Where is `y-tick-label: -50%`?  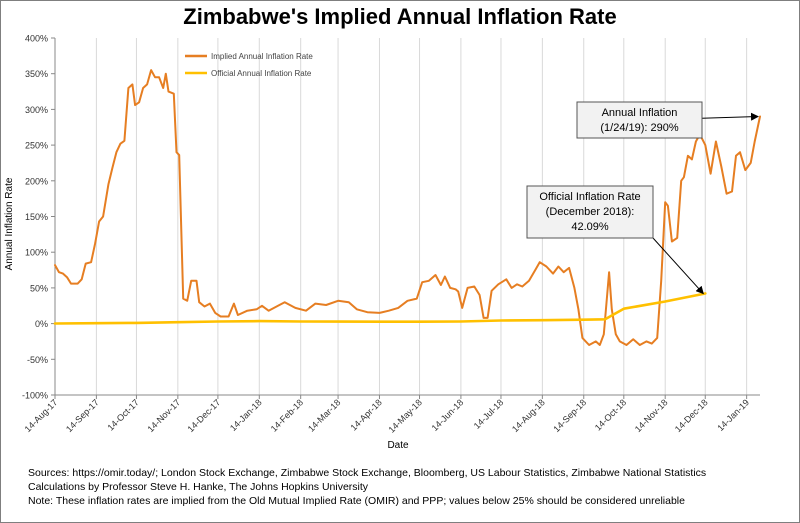 y-tick-label: -50% is located at coordinates (37, 360).